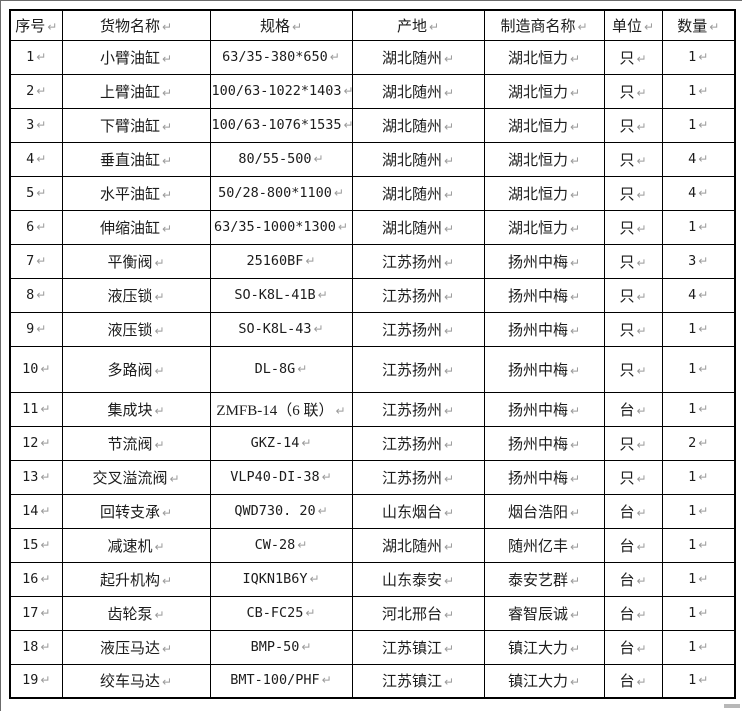 The image size is (742, 711). Describe the element at coordinates (698, 295) in the screenshot. I see `cell-r8-c6: 4 ↵` at that location.